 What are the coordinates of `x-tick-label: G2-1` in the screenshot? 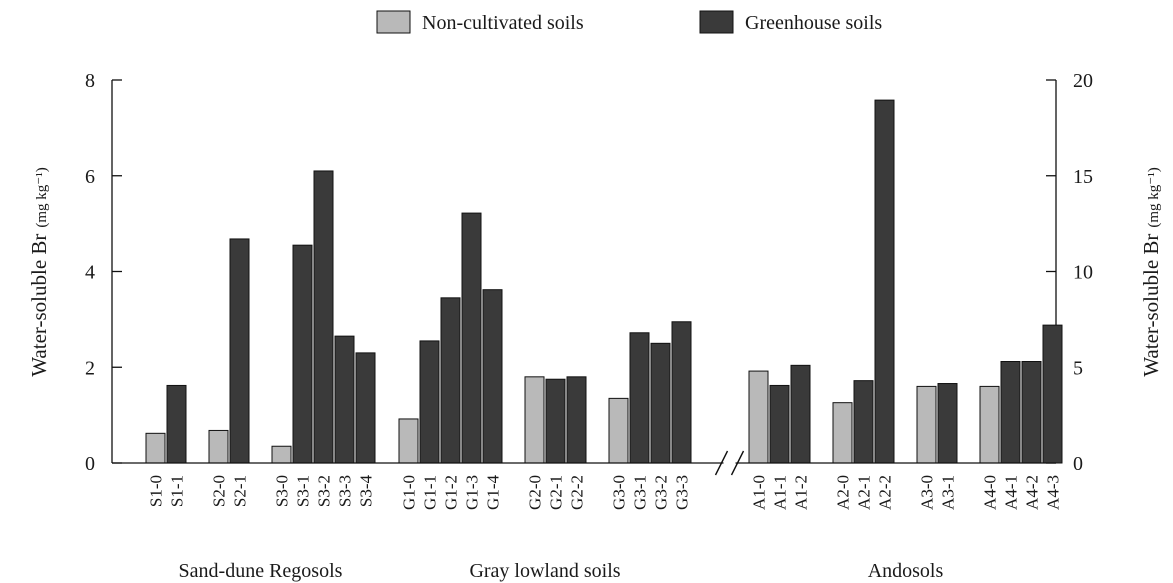 It's located at (556, 492).